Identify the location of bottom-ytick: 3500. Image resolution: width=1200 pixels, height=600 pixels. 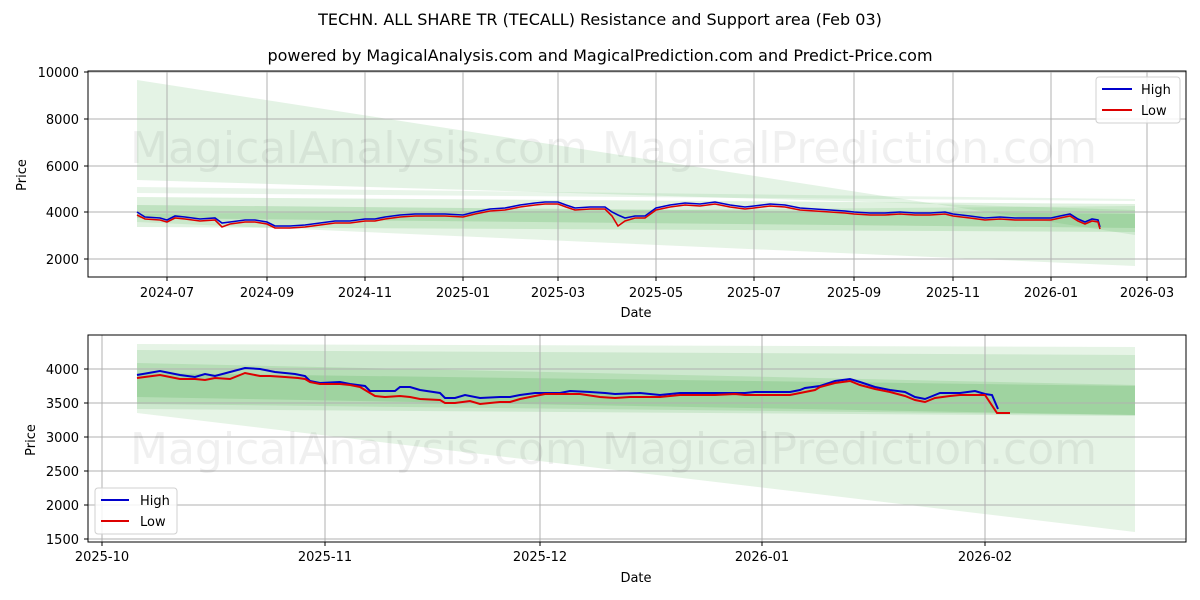
(62, 404).